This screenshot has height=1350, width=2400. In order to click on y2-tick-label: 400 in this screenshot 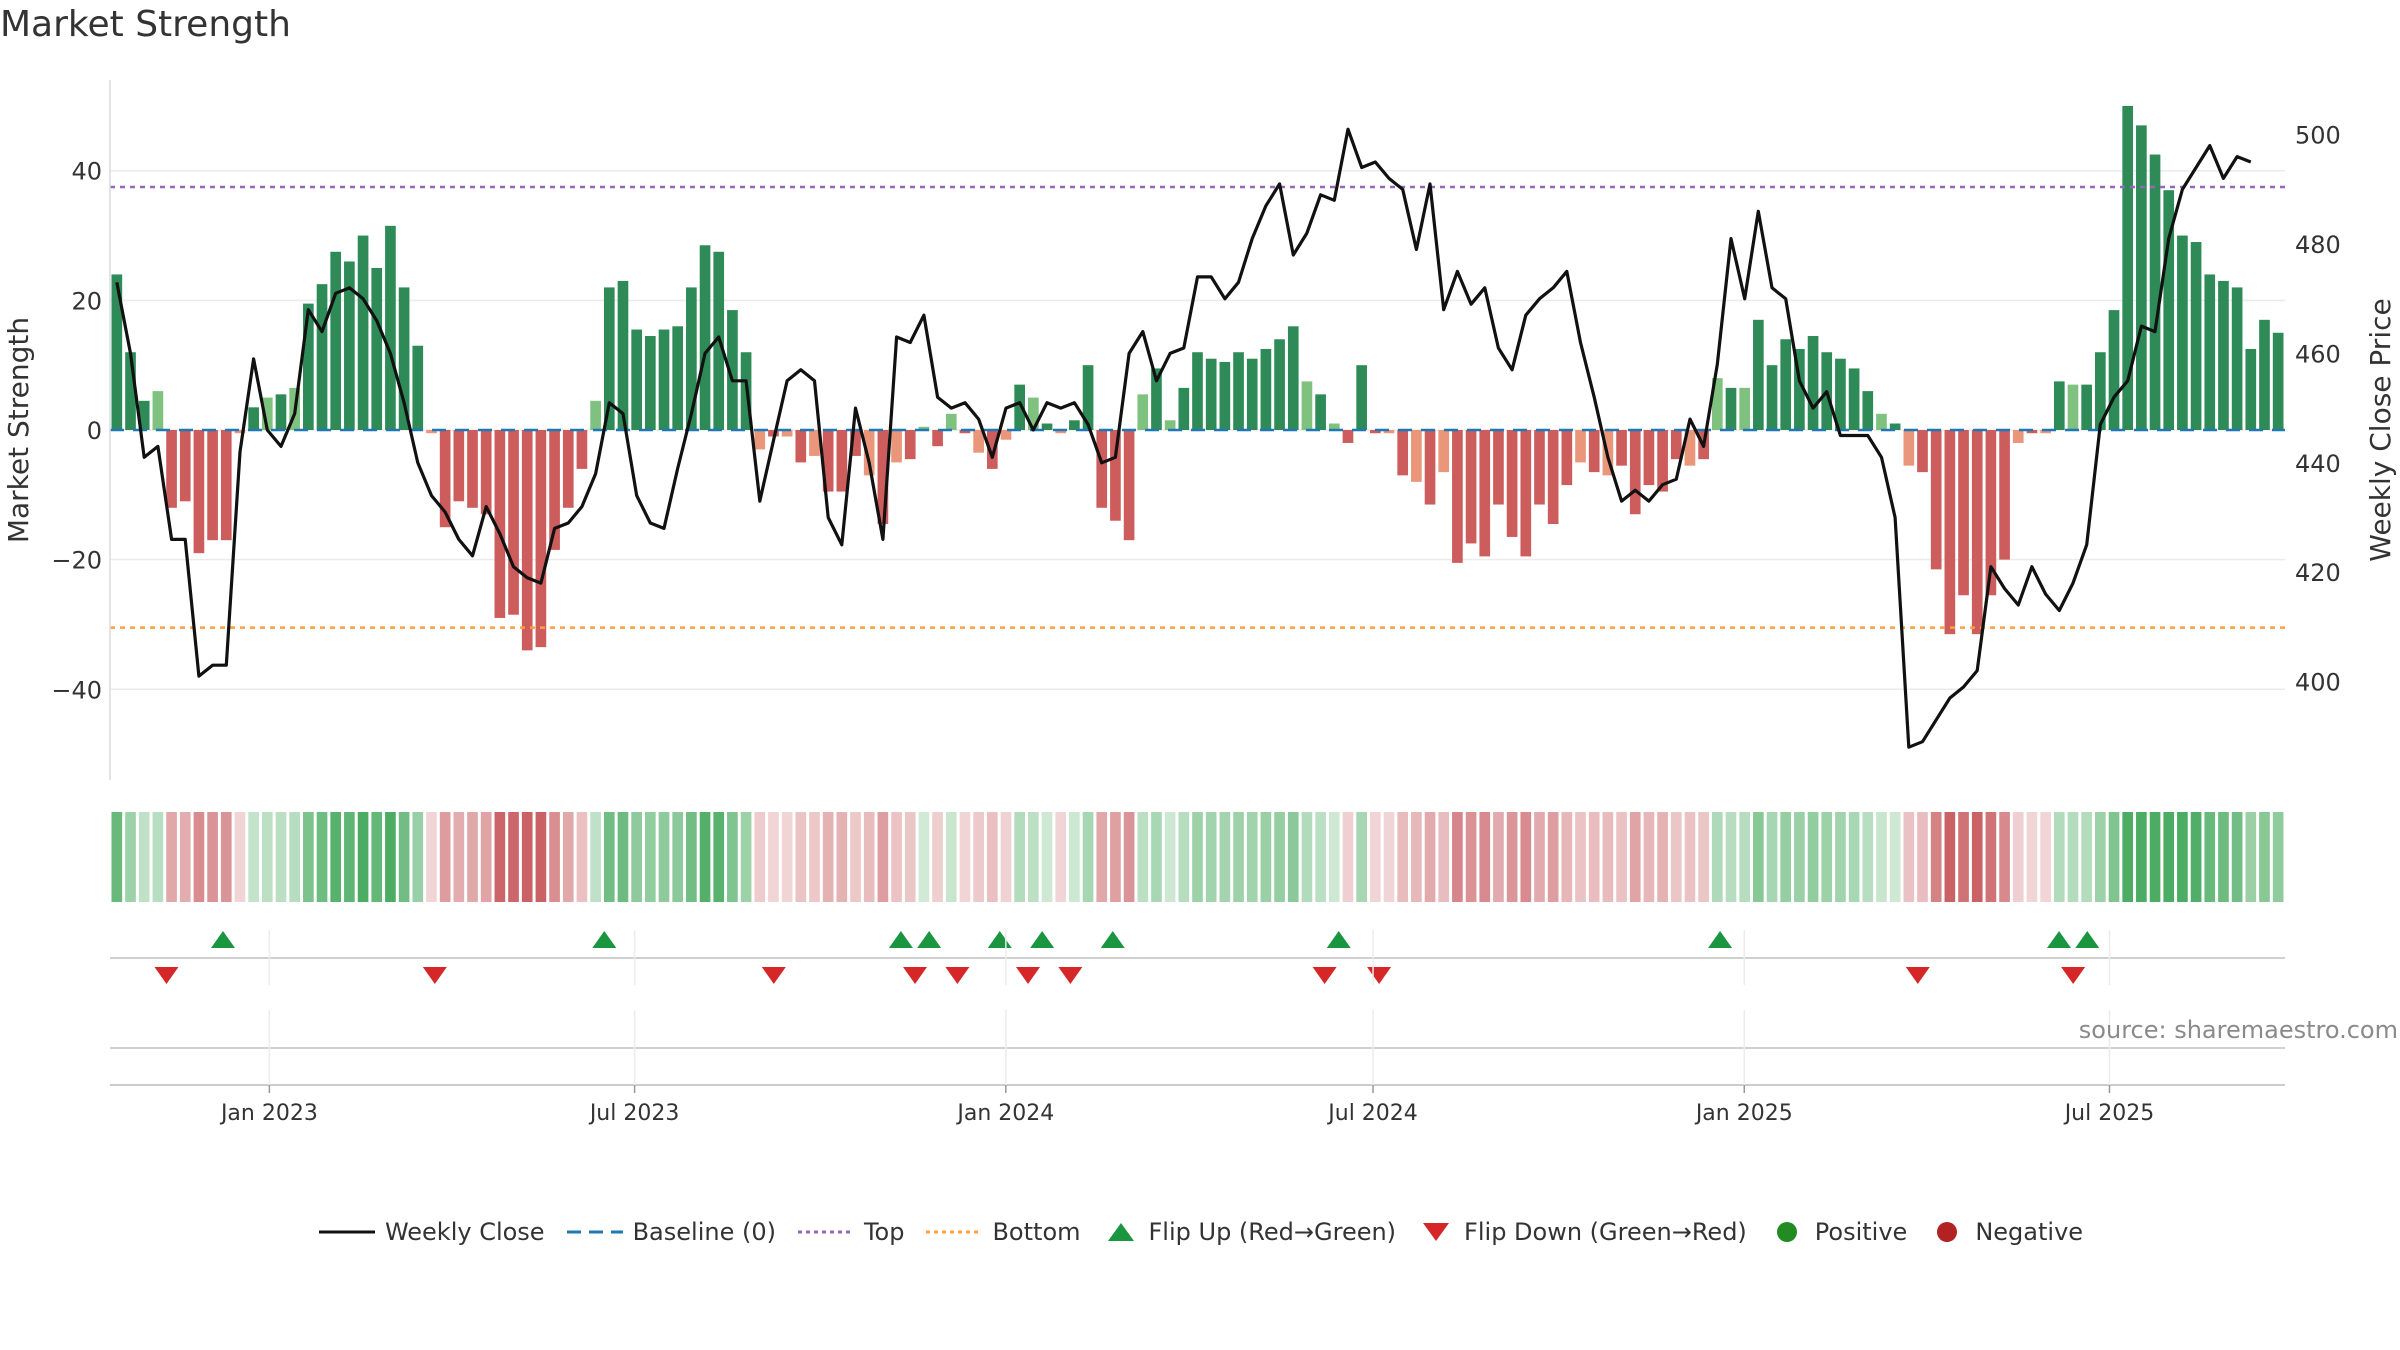, I will do `click(2318, 683)`.